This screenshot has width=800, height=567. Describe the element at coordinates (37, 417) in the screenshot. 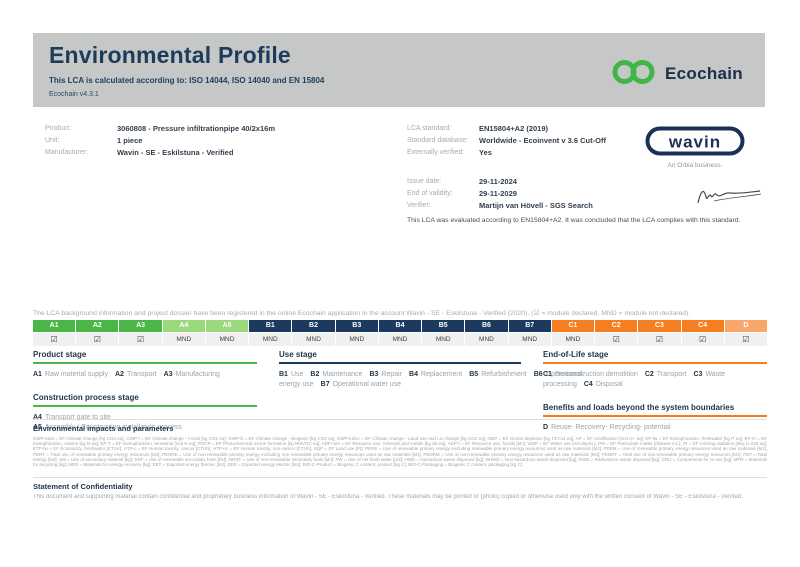

I see `stage-code: A4` at that location.